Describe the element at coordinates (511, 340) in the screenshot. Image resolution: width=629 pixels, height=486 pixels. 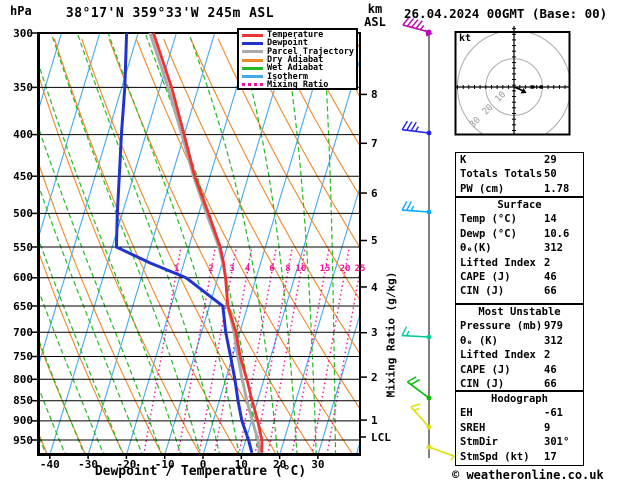
I see `index-row: θₑ (K) 312` at that location.